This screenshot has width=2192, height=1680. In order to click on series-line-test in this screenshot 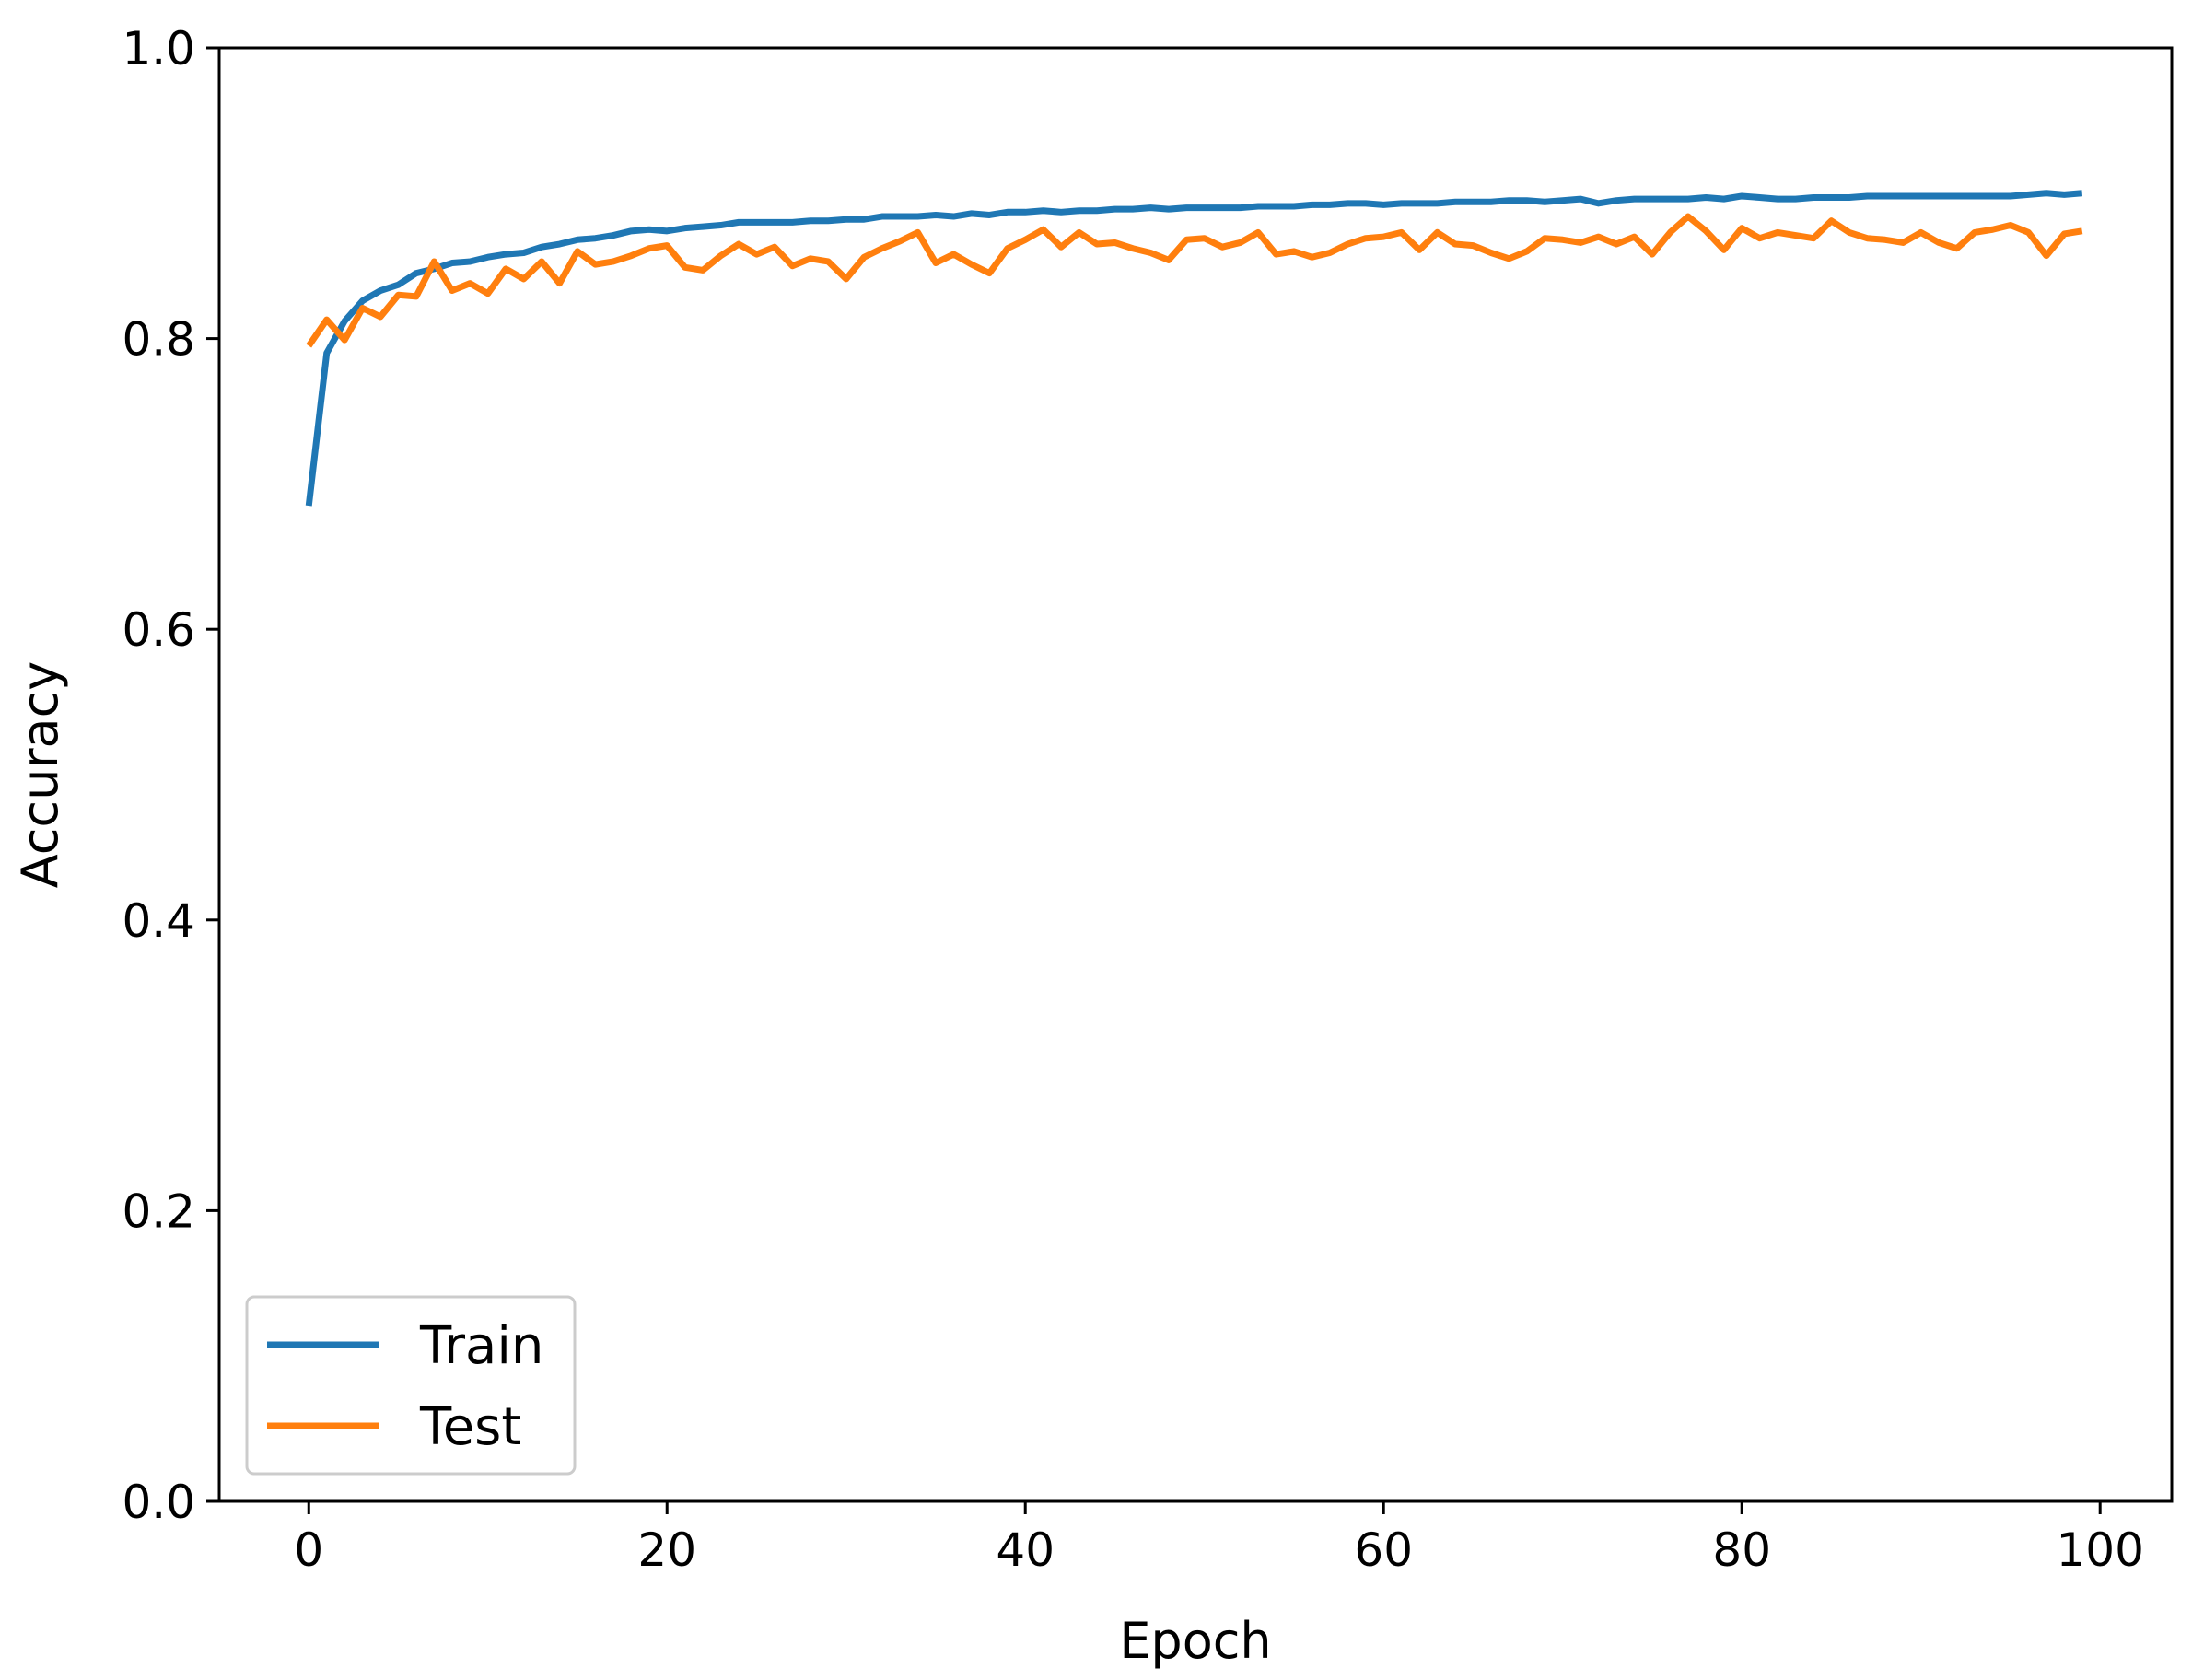, I will do `click(1194, 280)`.